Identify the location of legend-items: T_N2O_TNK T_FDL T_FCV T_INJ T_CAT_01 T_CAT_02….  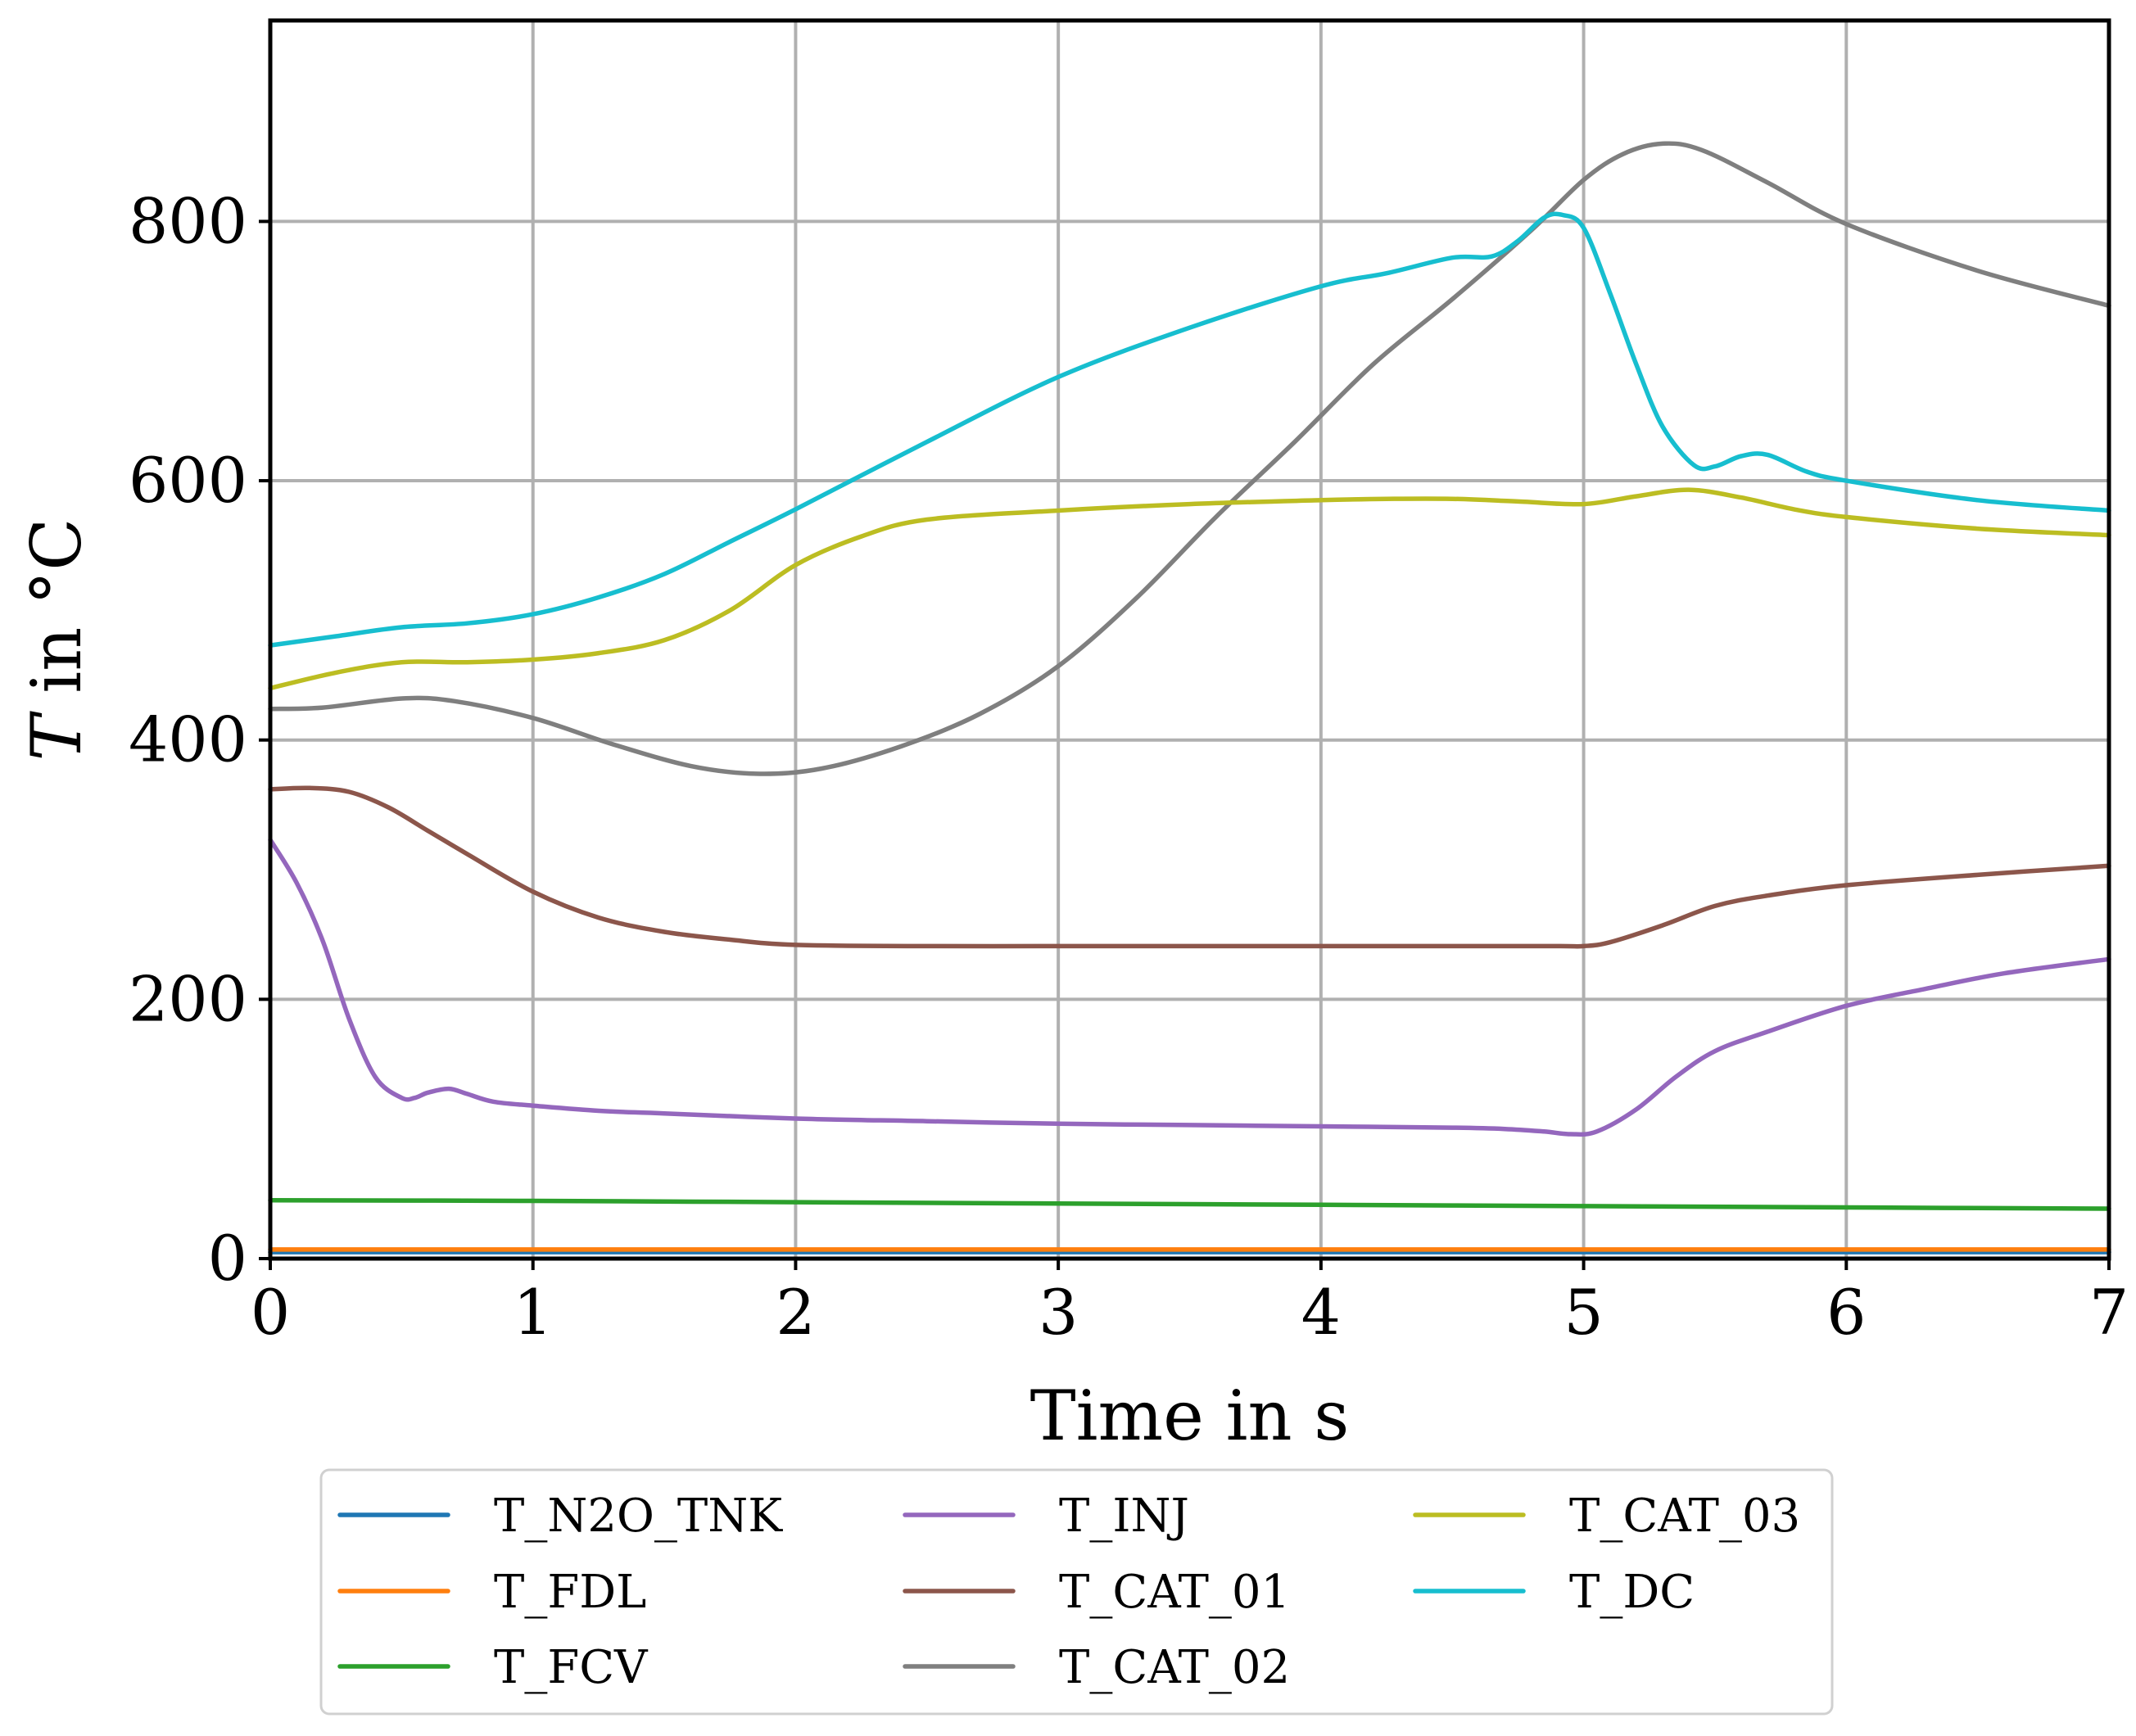
(1068, 1592).